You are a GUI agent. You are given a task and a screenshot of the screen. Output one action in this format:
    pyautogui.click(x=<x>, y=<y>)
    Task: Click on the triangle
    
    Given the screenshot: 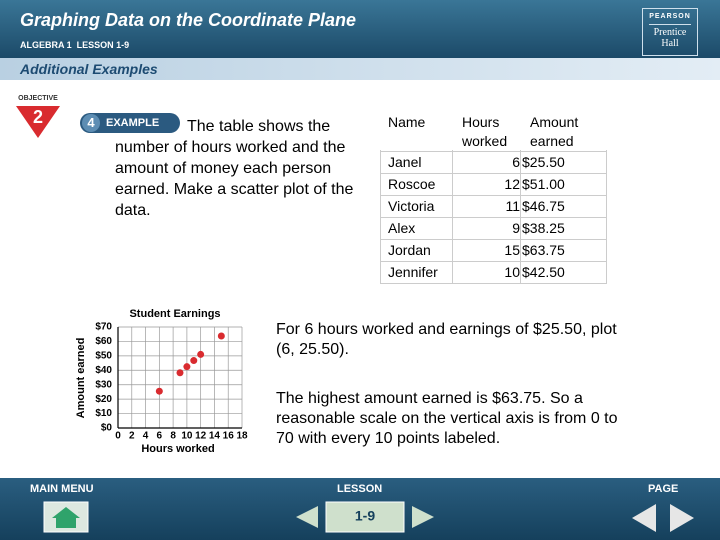 What is the action you would take?
    pyautogui.click(x=38, y=122)
    